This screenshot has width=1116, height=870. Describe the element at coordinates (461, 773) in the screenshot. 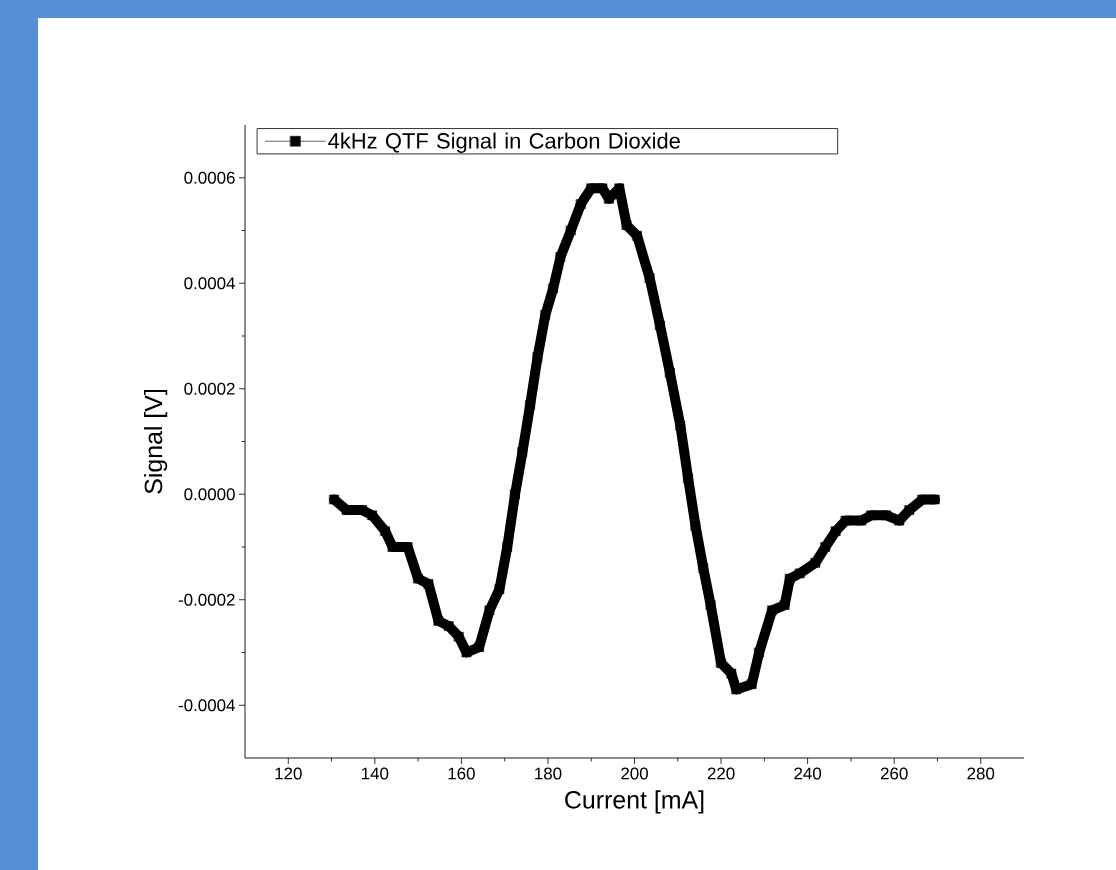

I see `x-tick-label: 160` at that location.